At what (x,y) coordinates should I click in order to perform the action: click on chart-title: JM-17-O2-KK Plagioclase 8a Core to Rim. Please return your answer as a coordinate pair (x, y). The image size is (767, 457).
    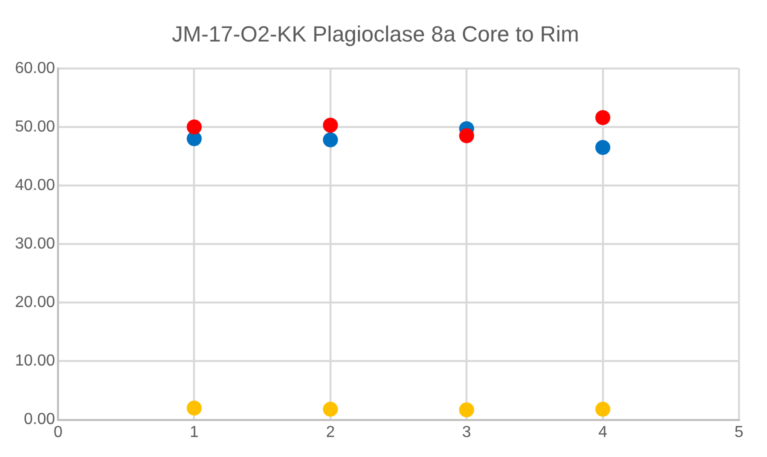
    Looking at the image, I should click on (376, 33).